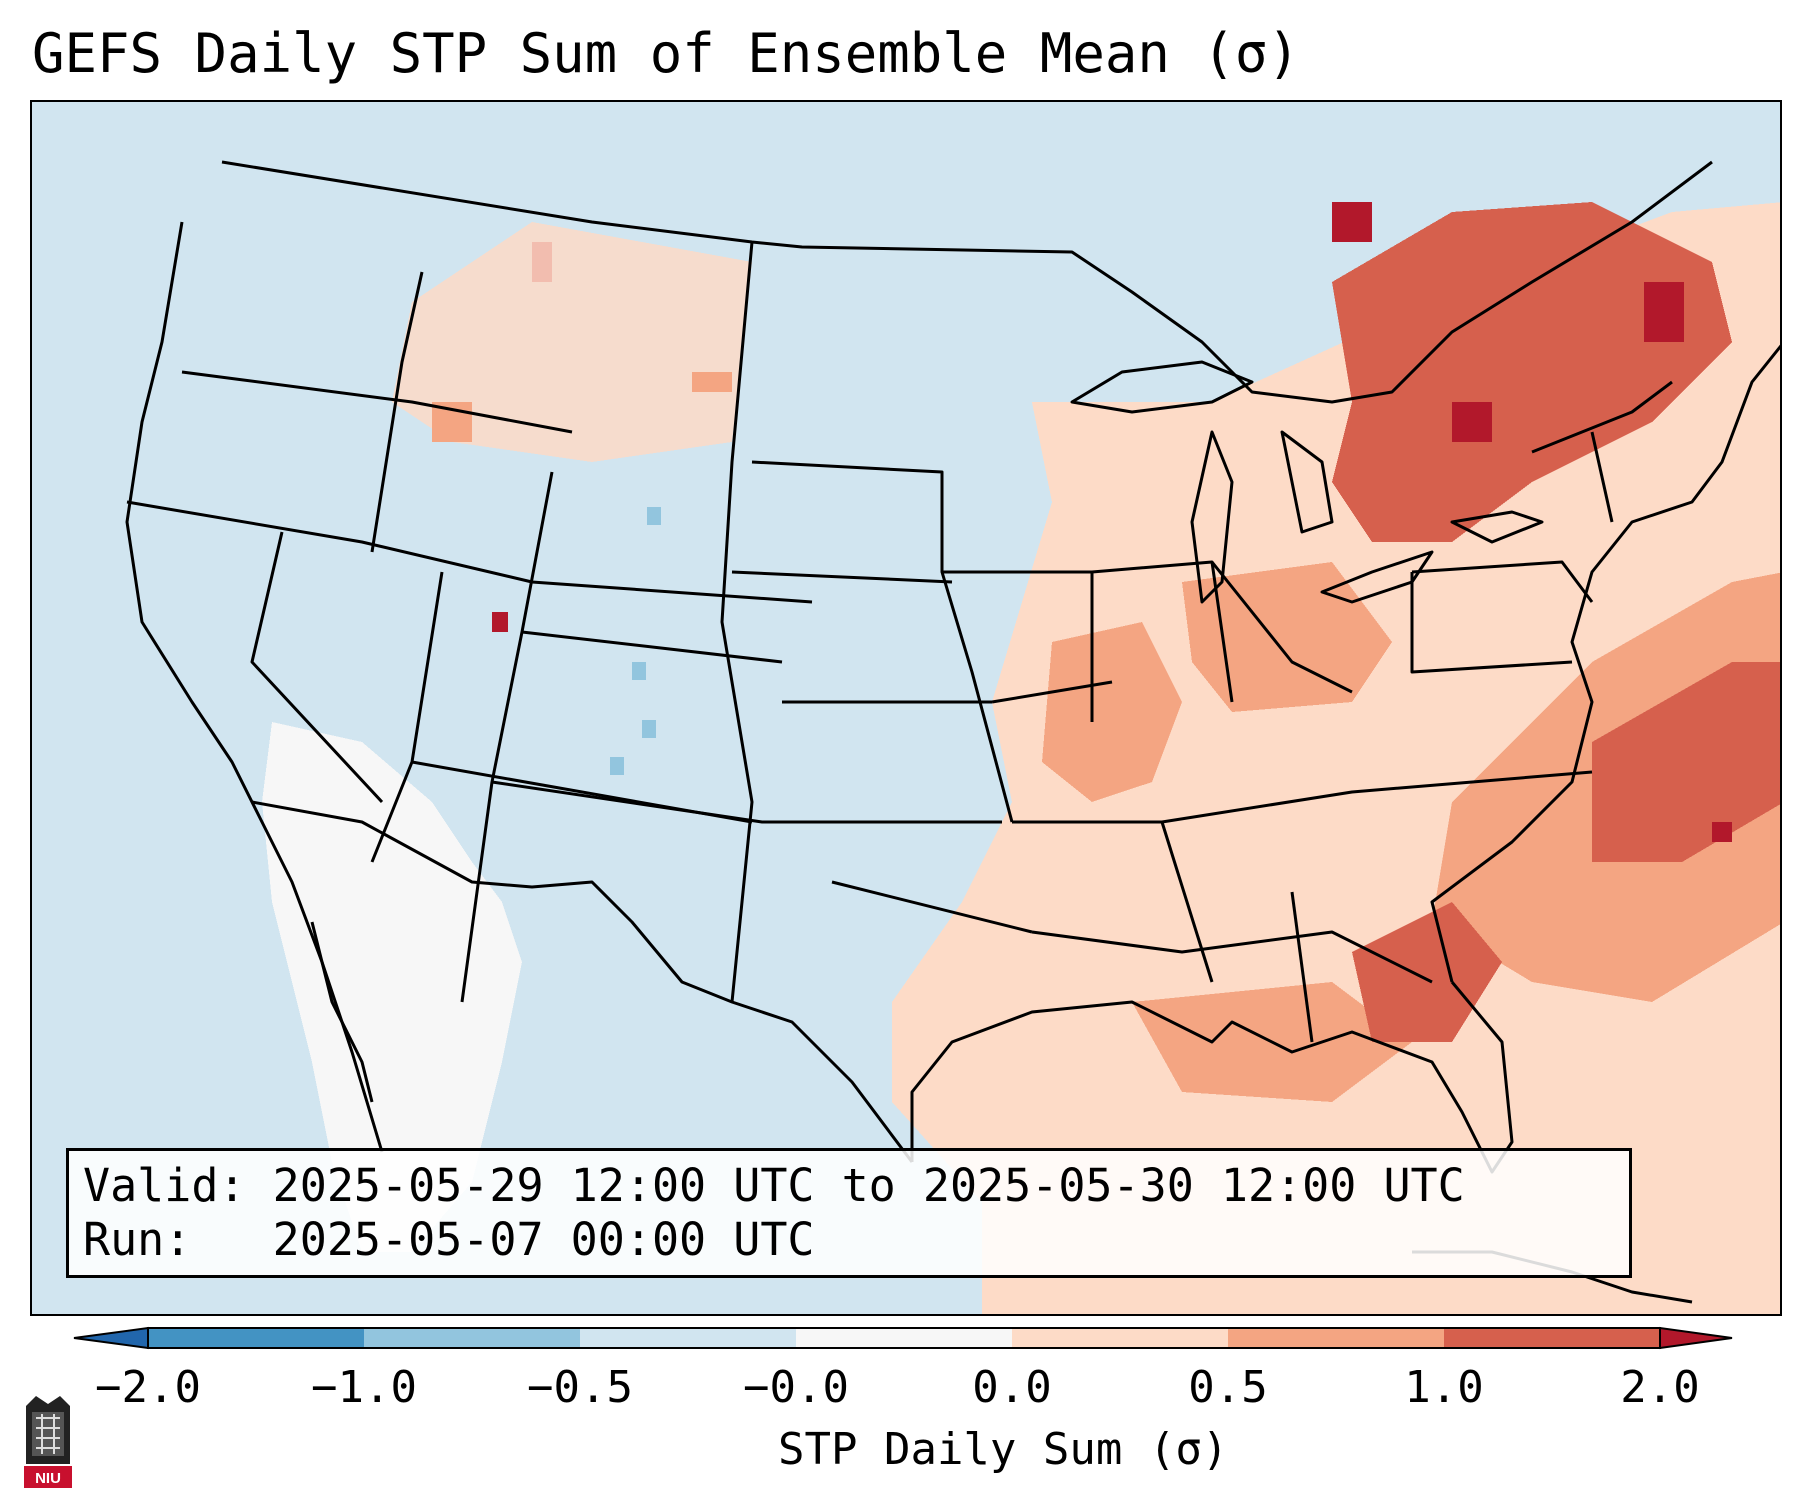  Describe the element at coordinates (111, 1338) in the screenshot. I see `colorbar-under-arrow` at that location.